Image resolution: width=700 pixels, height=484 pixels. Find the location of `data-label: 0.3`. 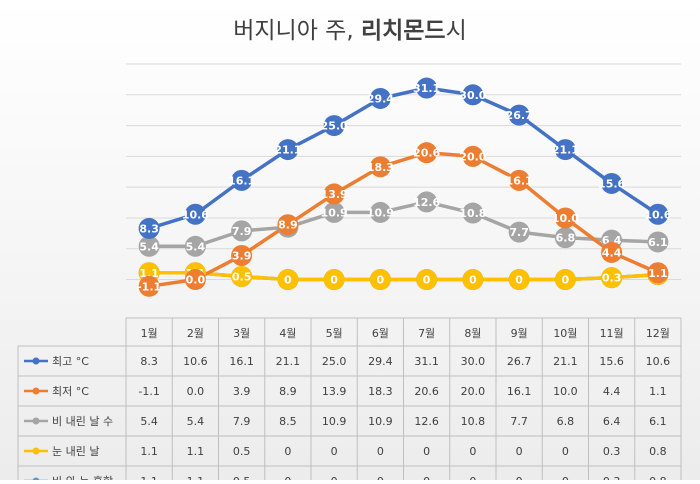

data-label: 0.3 is located at coordinates (612, 278).